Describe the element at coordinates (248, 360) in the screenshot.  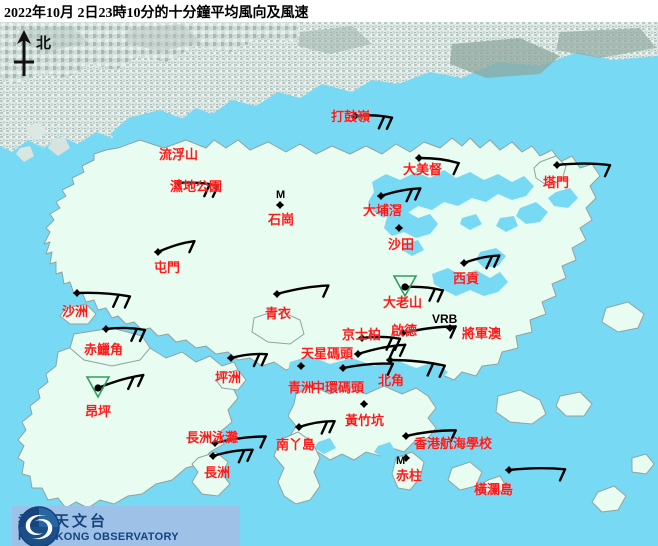
I see `wind-barb-peng-chau` at that location.